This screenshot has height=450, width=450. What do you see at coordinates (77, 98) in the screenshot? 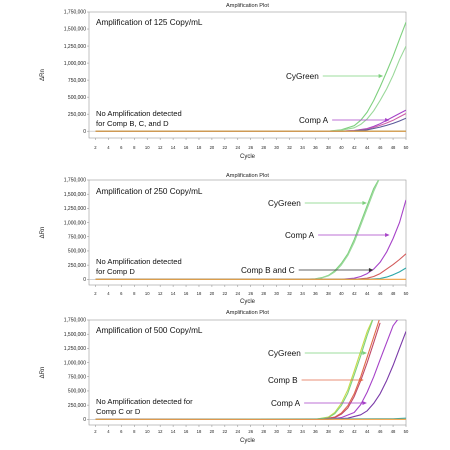
I see `y-tick-label: 500,000` at bounding box center [77, 98].